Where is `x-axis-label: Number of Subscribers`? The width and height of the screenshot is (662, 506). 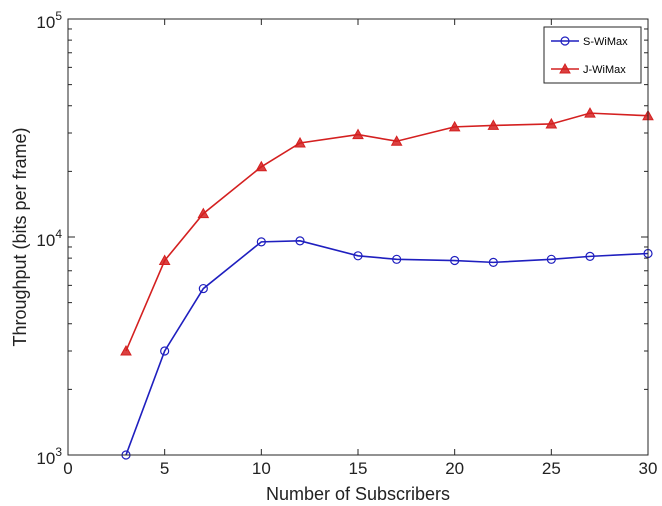
x-axis-label: Number of Subscribers is located at coordinates (358, 494).